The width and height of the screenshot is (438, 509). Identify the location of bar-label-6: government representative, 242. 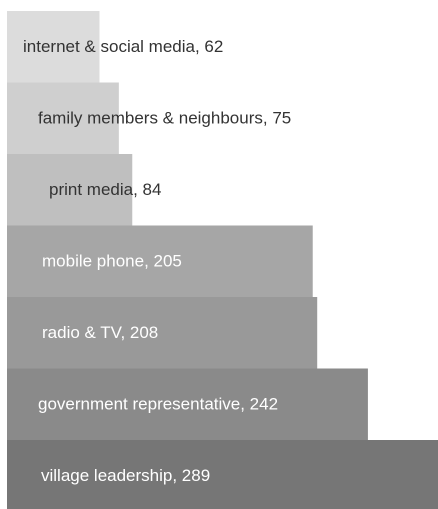
(158, 404).